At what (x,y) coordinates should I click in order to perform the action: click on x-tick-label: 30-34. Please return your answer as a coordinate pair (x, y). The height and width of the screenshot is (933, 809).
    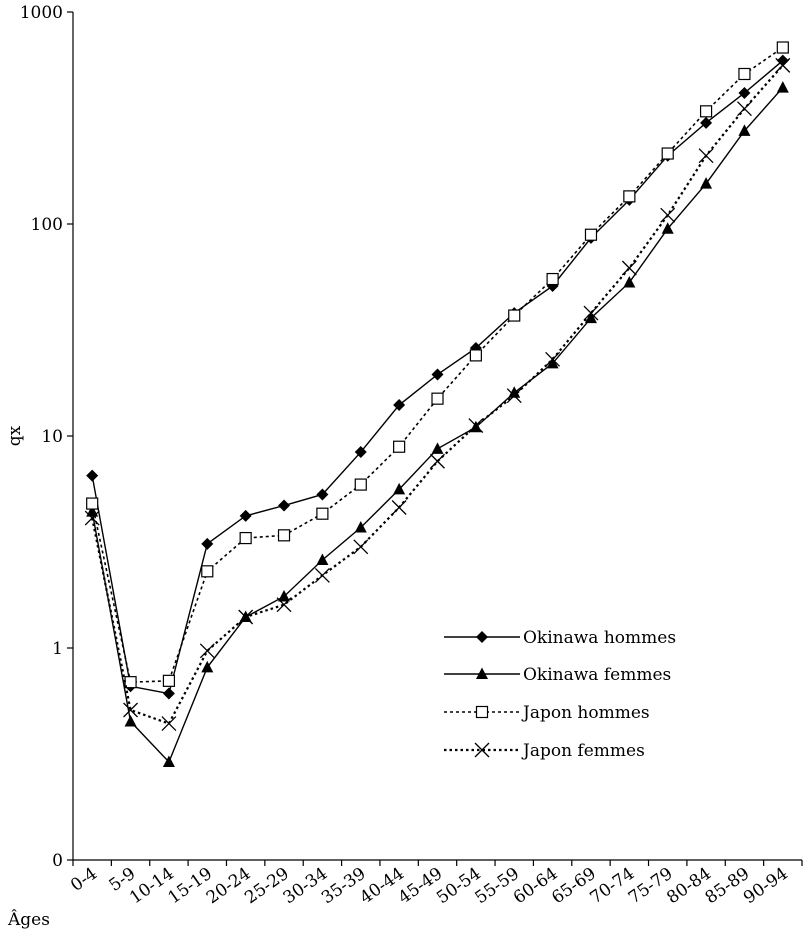
    Looking at the image, I should click on (306, 886).